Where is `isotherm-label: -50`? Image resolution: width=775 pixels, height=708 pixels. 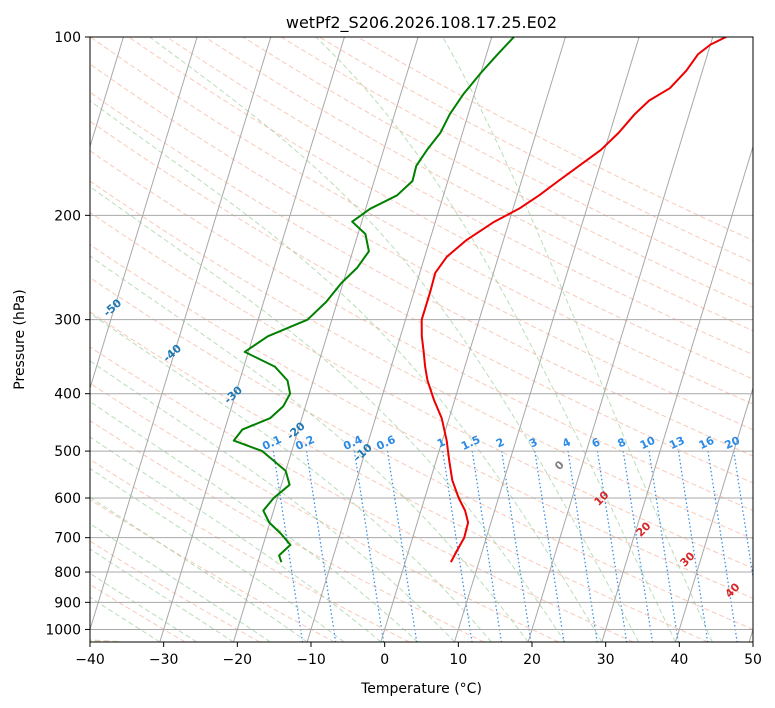 isotherm-label: -50 is located at coordinates (113, 307).